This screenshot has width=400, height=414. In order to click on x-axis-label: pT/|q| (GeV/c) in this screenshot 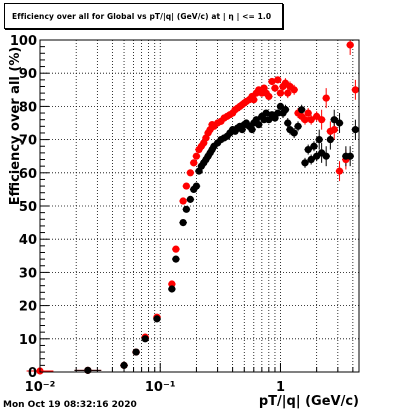, I will do `click(309, 401)`.